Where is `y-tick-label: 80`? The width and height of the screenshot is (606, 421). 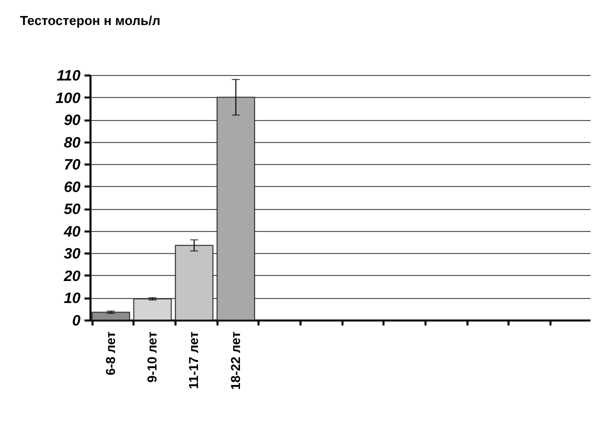
y-tick-label: 80 is located at coordinates (73, 143).